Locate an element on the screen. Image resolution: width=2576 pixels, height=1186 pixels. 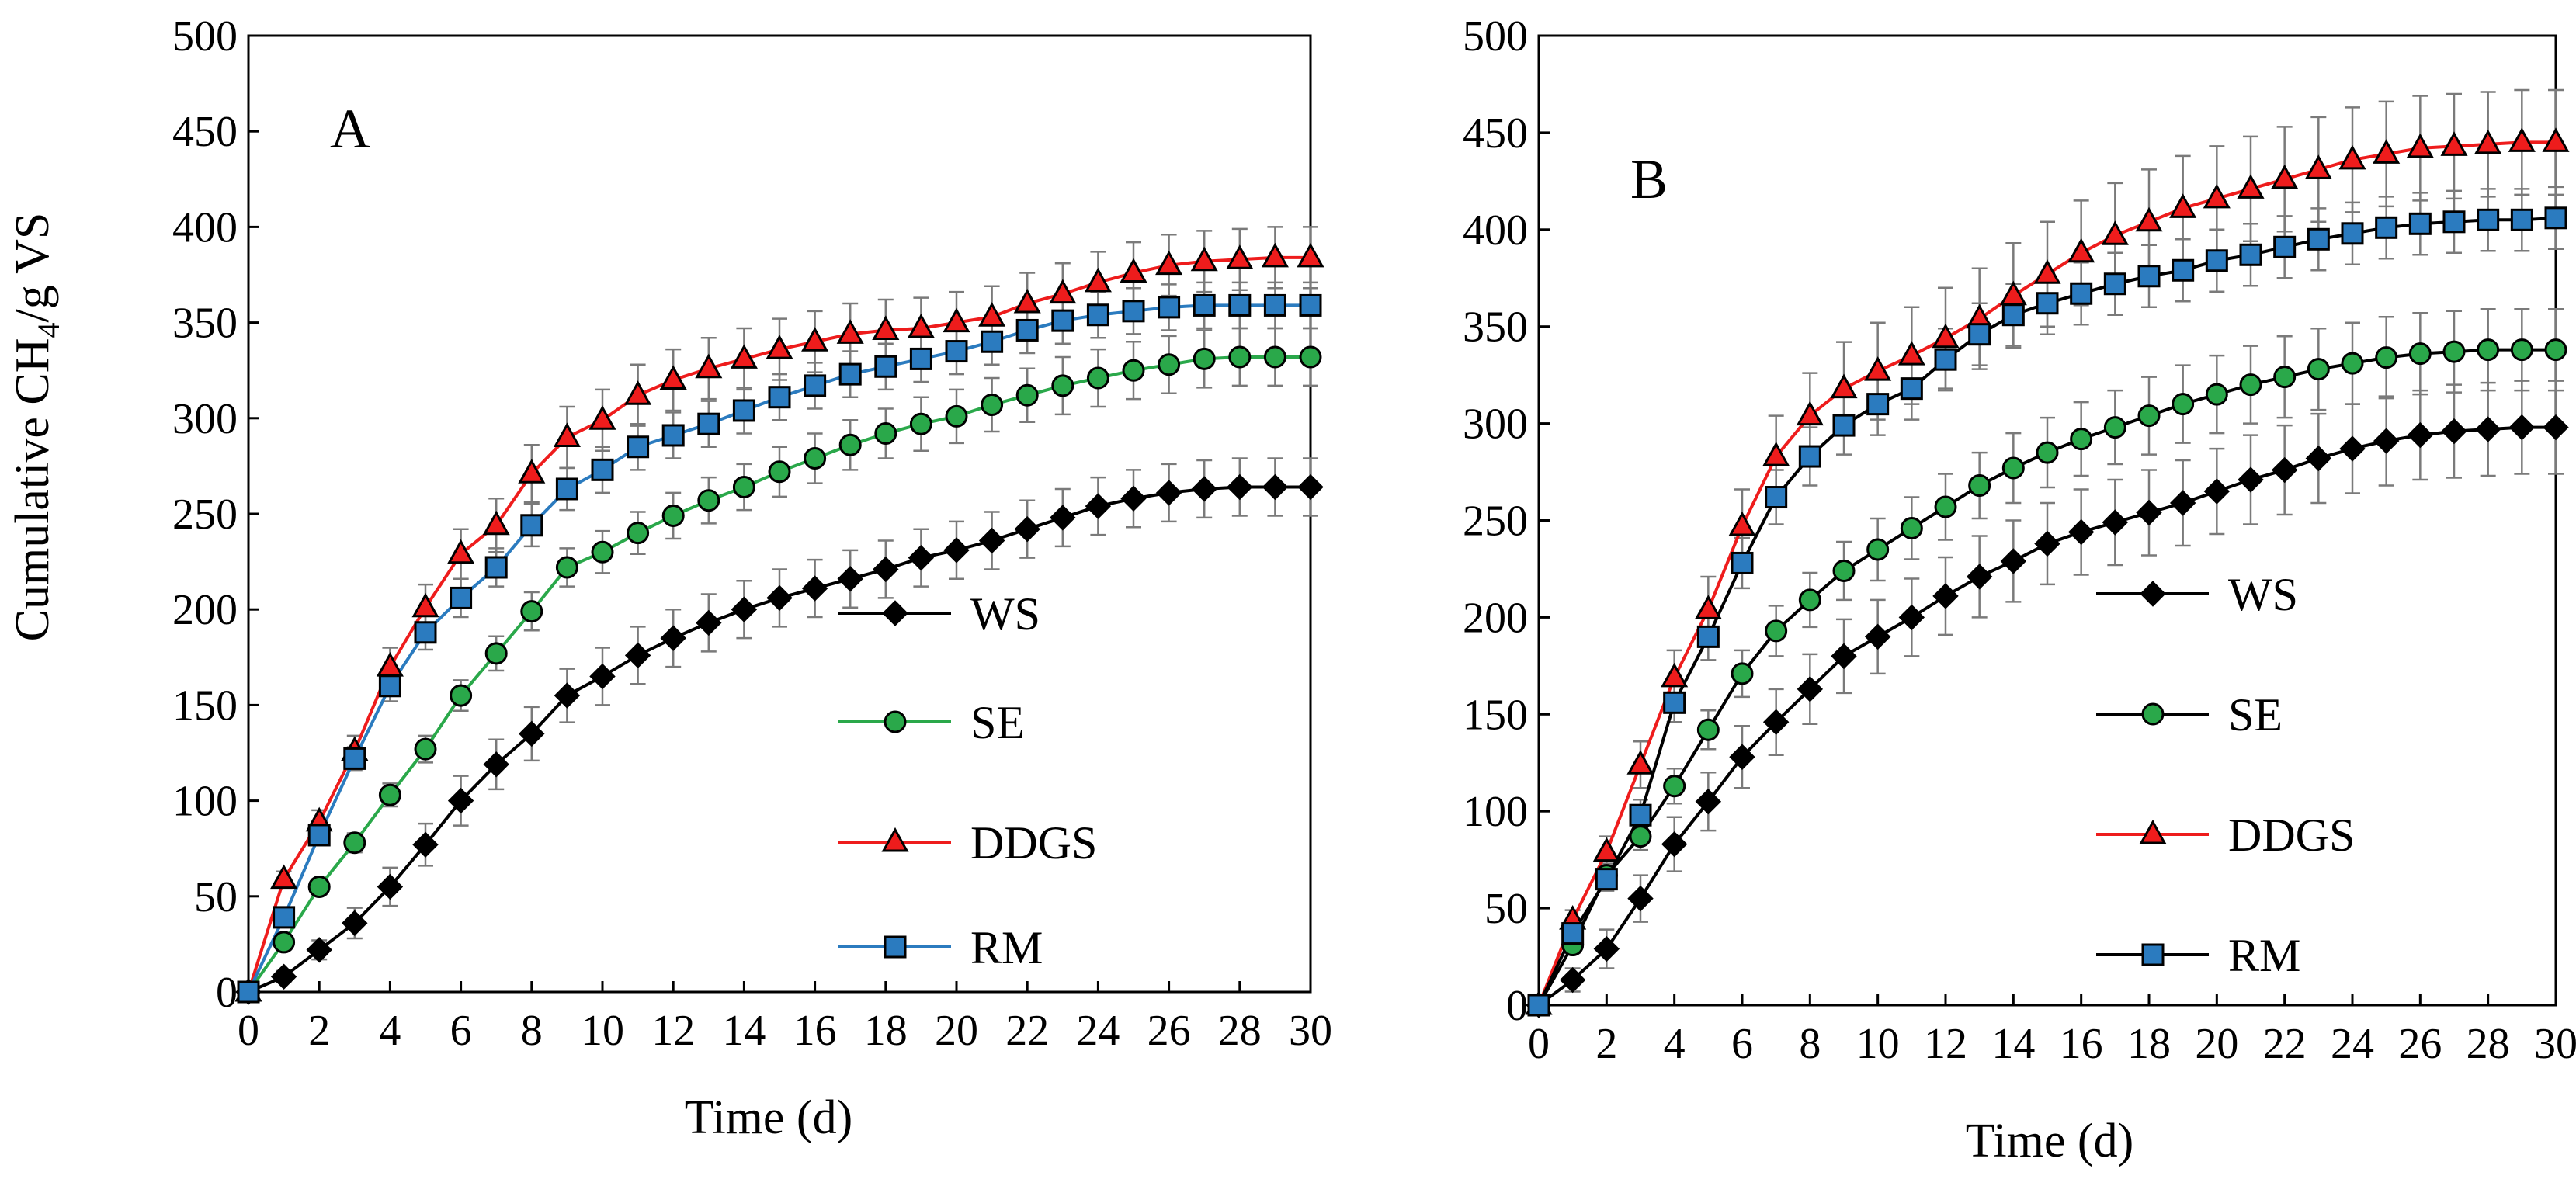
y-axis-title: Cumulative CH4/g VS is located at coordinates (36, 427).